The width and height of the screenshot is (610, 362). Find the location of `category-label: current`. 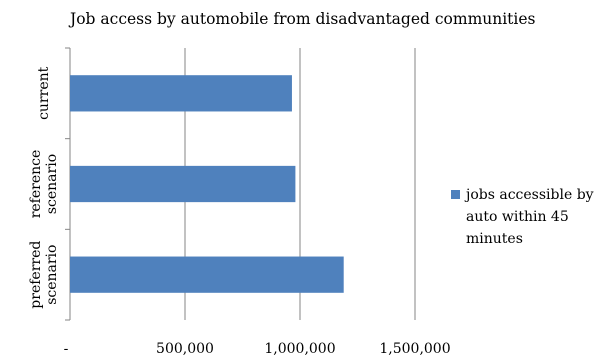

category-label: current is located at coordinates (44, 93).